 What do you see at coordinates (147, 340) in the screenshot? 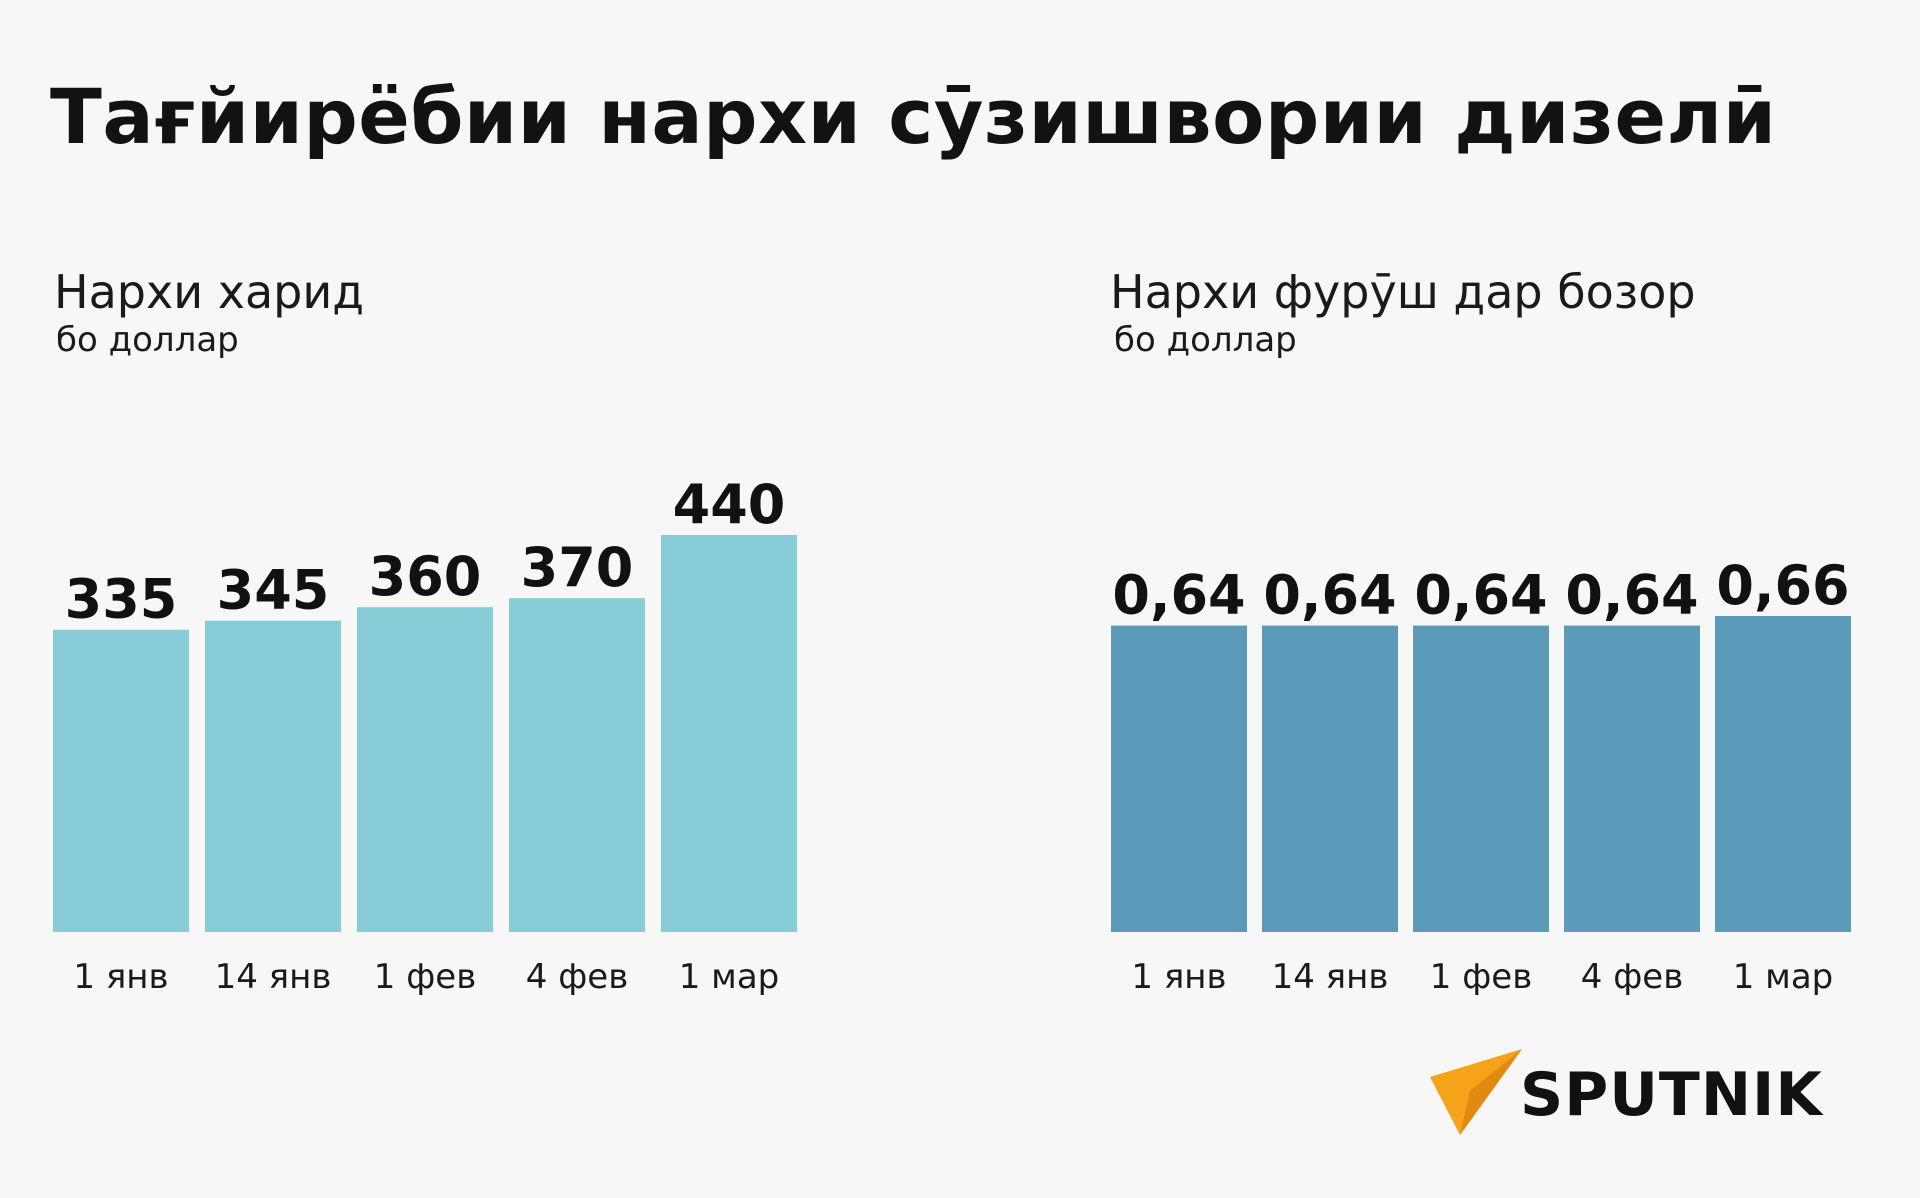
I see `purchase-chart-unit: бо доллар` at bounding box center [147, 340].